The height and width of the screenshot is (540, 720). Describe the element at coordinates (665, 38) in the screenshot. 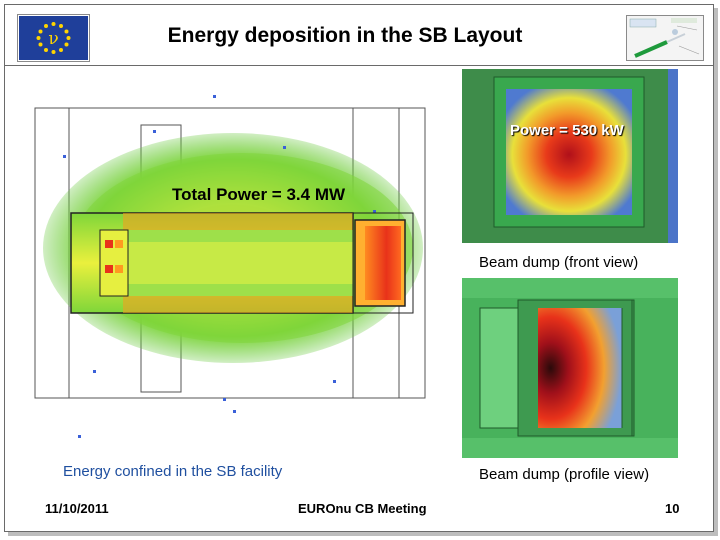

I see `site-map-thumbnail-icon` at that location.